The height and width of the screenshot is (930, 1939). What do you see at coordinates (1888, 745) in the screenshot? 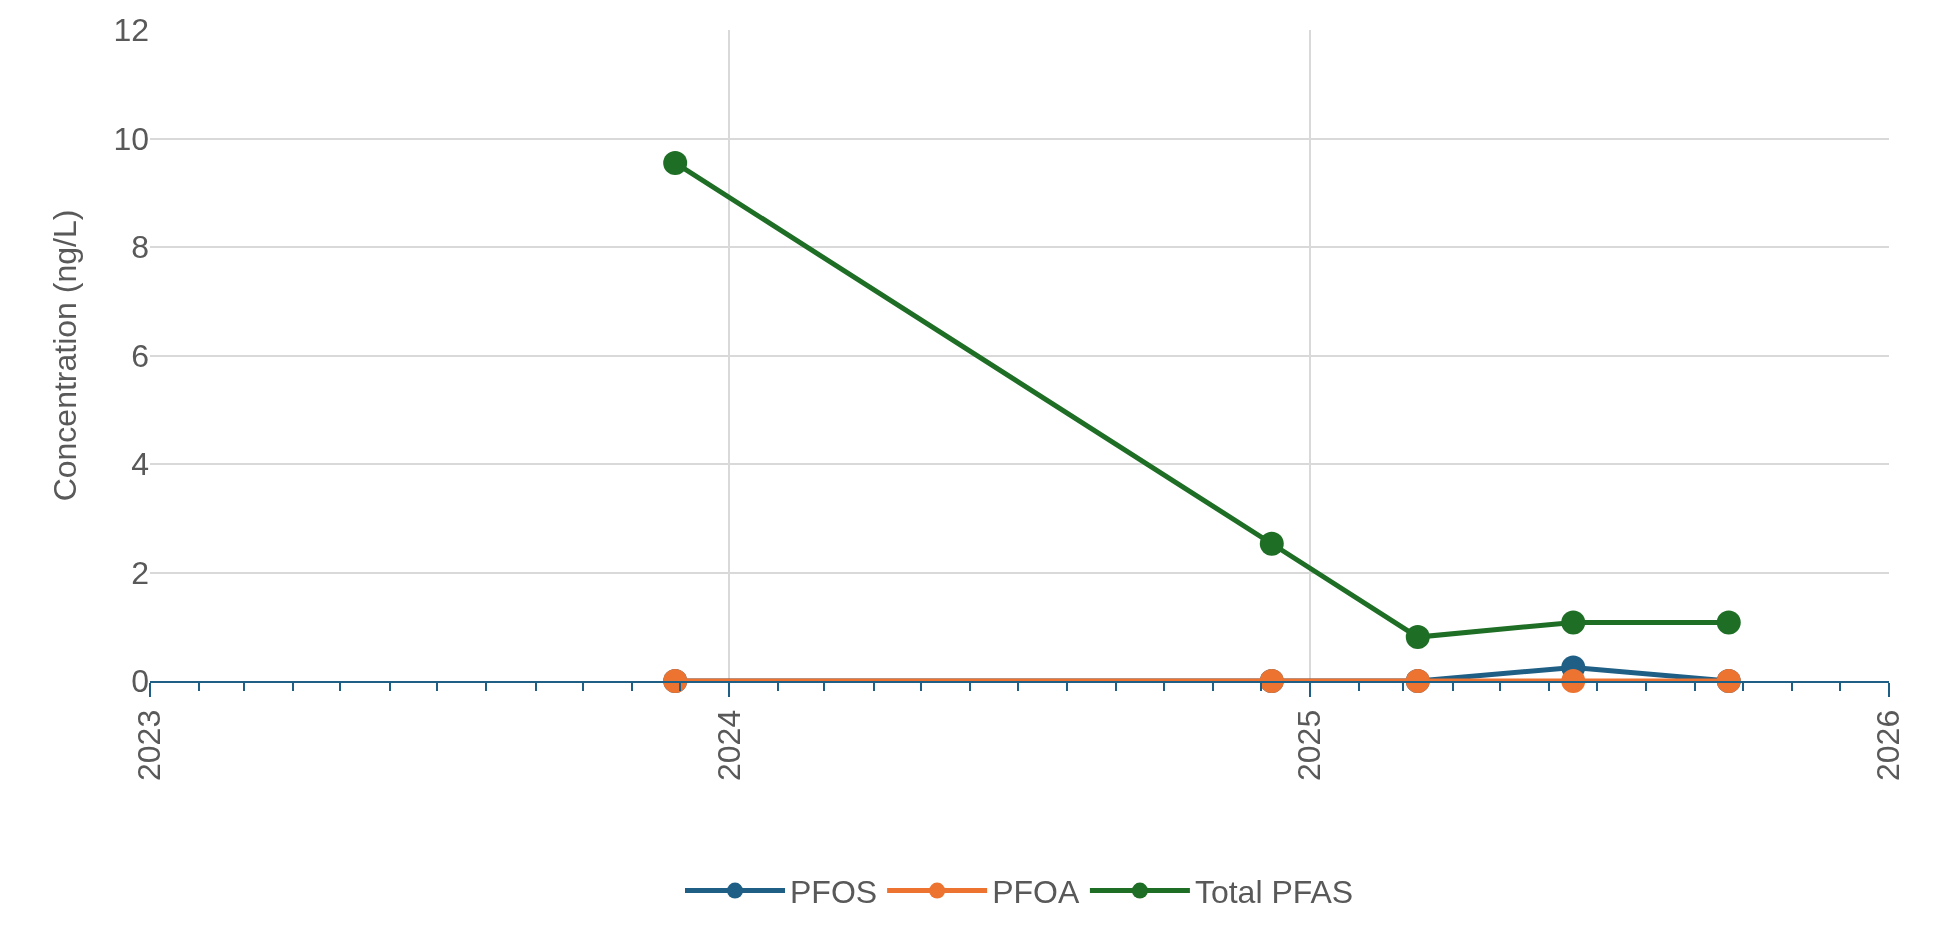
I see `x-tick-label: 2026` at bounding box center [1888, 745].